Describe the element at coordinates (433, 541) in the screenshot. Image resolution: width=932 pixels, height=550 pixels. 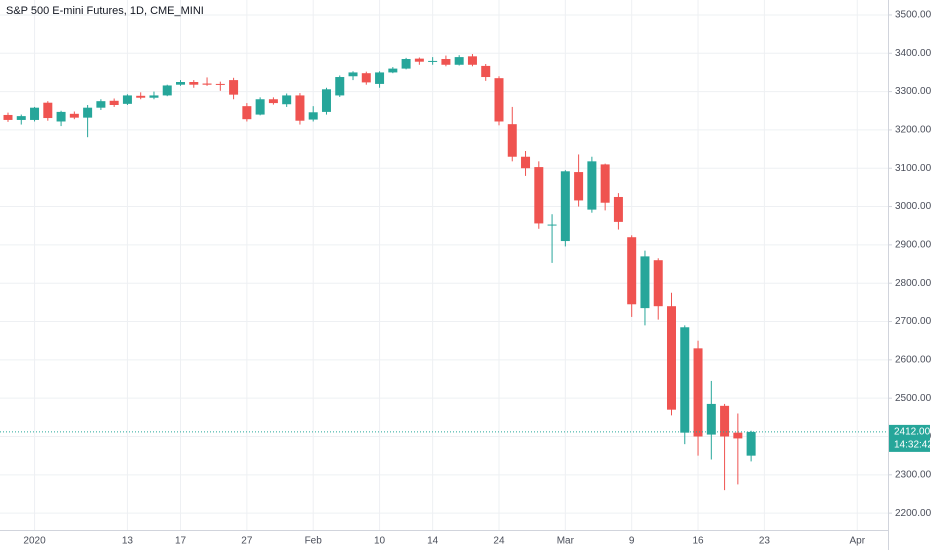
I see `x-tick-label: 14` at that location.